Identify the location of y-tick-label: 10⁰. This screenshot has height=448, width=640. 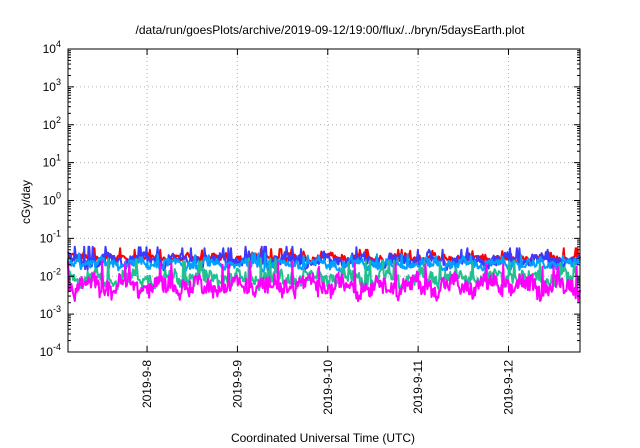
(52, 199).